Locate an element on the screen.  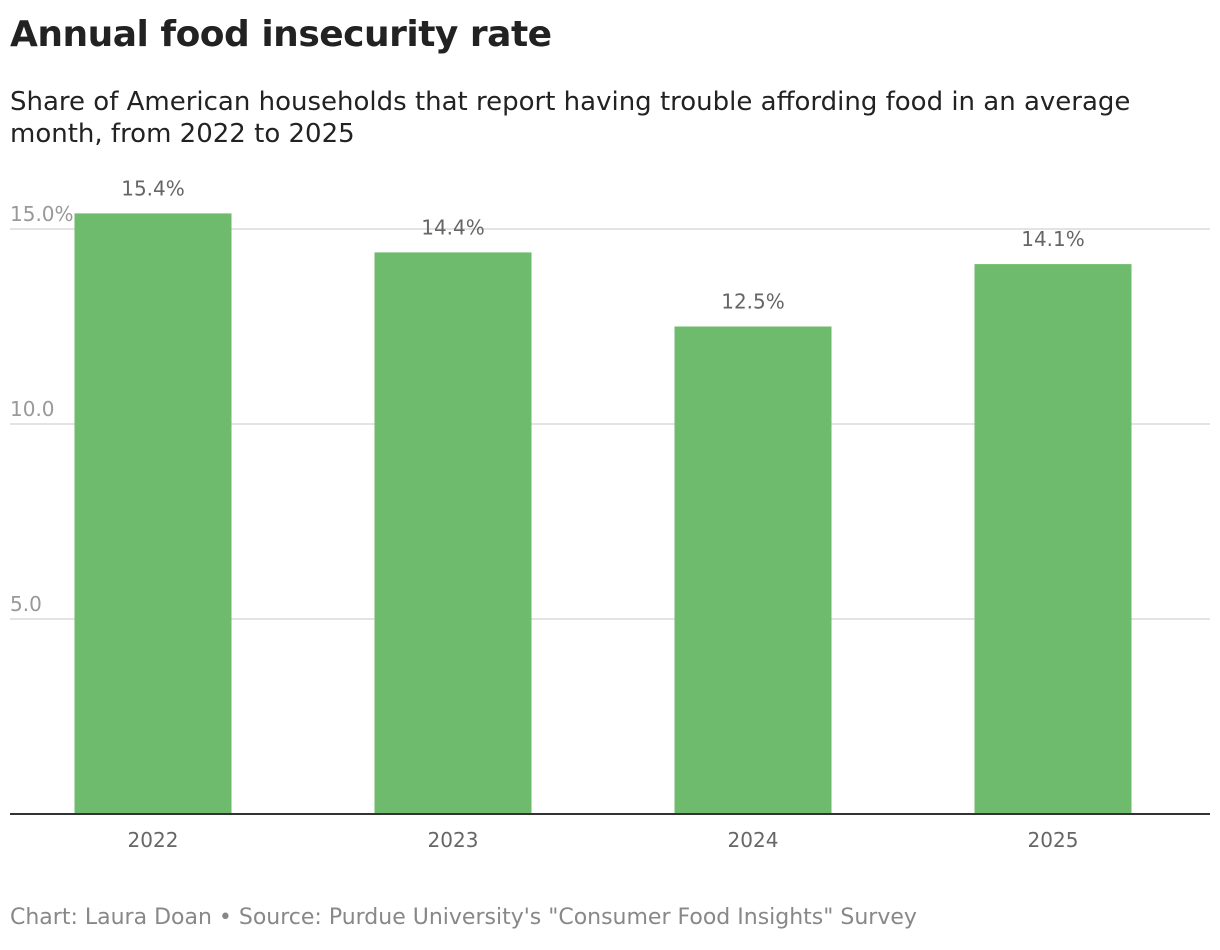
data-label: 12.5% is located at coordinates (753, 302).